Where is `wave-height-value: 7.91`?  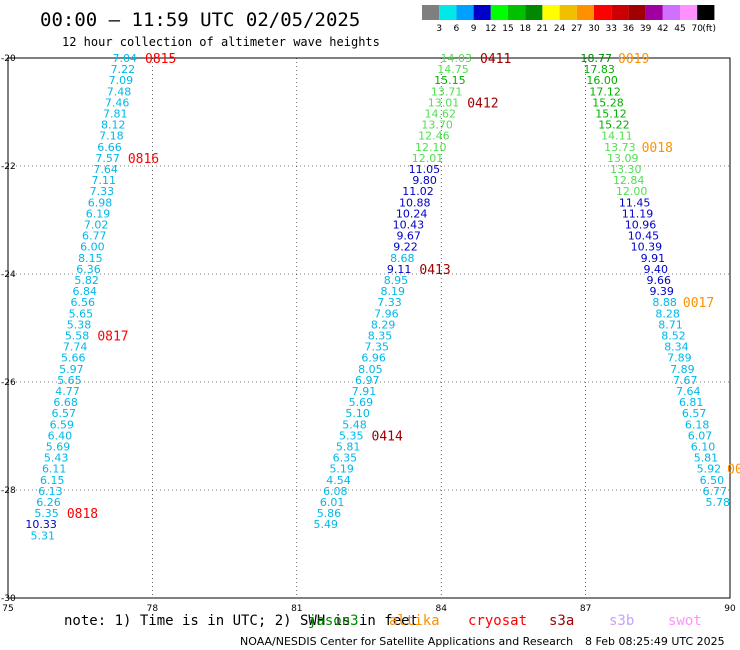
wave-height-value: 7.91 is located at coordinates (364, 391).